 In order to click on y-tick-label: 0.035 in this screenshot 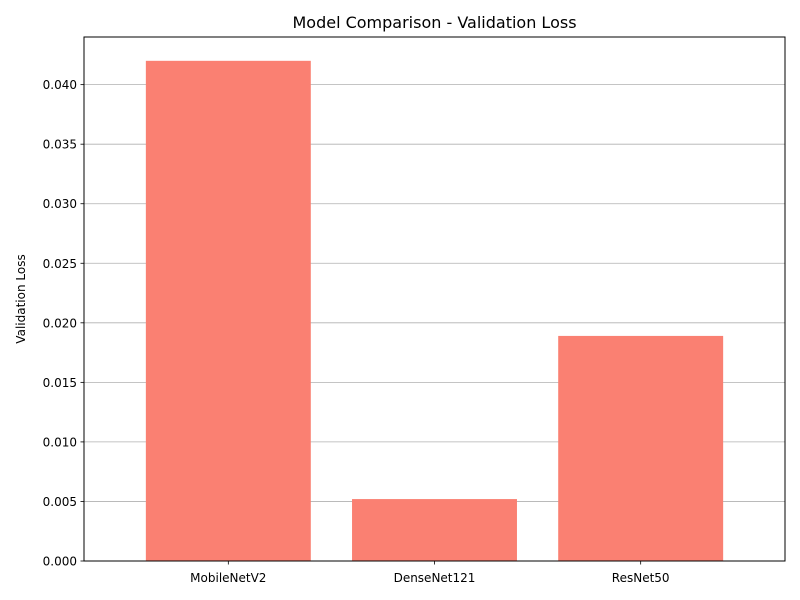, I will do `click(60, 145)`.